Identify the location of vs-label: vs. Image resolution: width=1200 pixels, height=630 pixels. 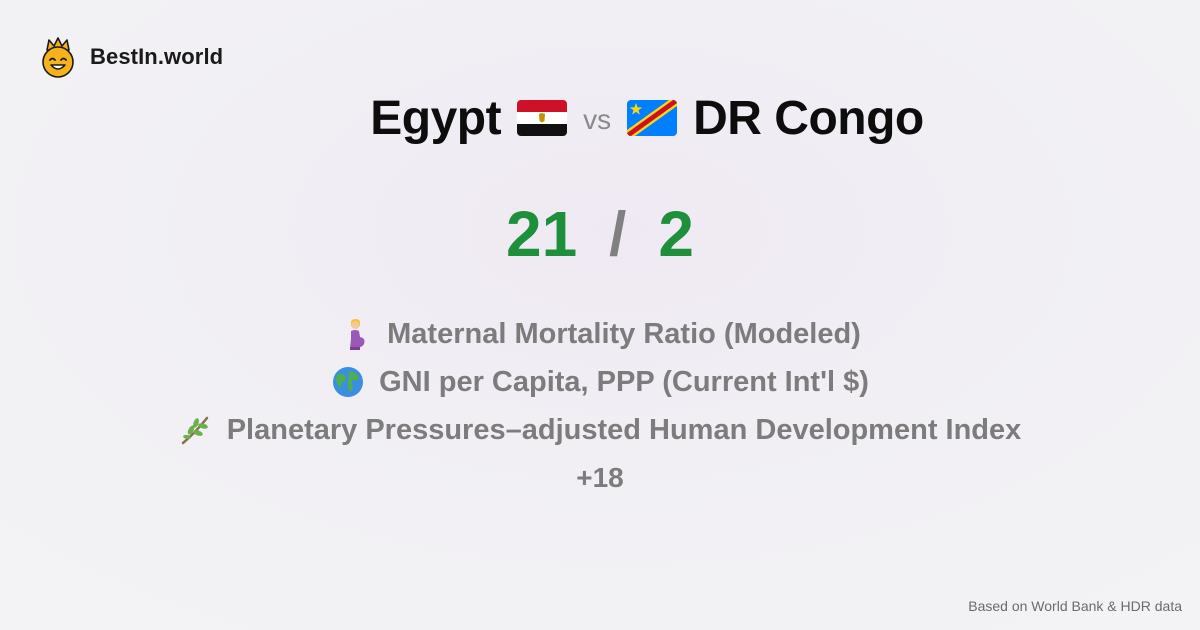
(597, 119).